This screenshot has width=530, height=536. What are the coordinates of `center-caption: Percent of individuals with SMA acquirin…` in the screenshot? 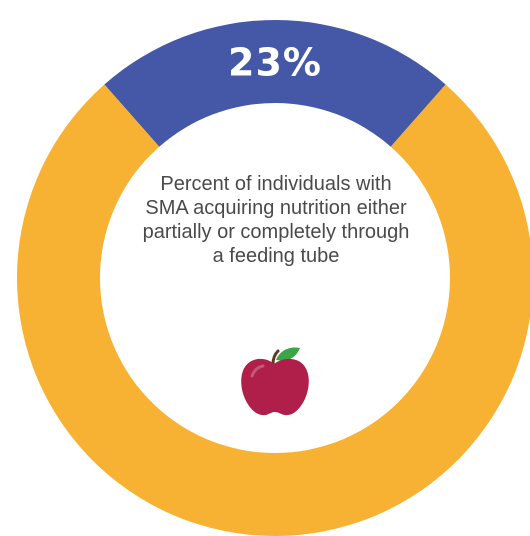 It's located at (276, 220).